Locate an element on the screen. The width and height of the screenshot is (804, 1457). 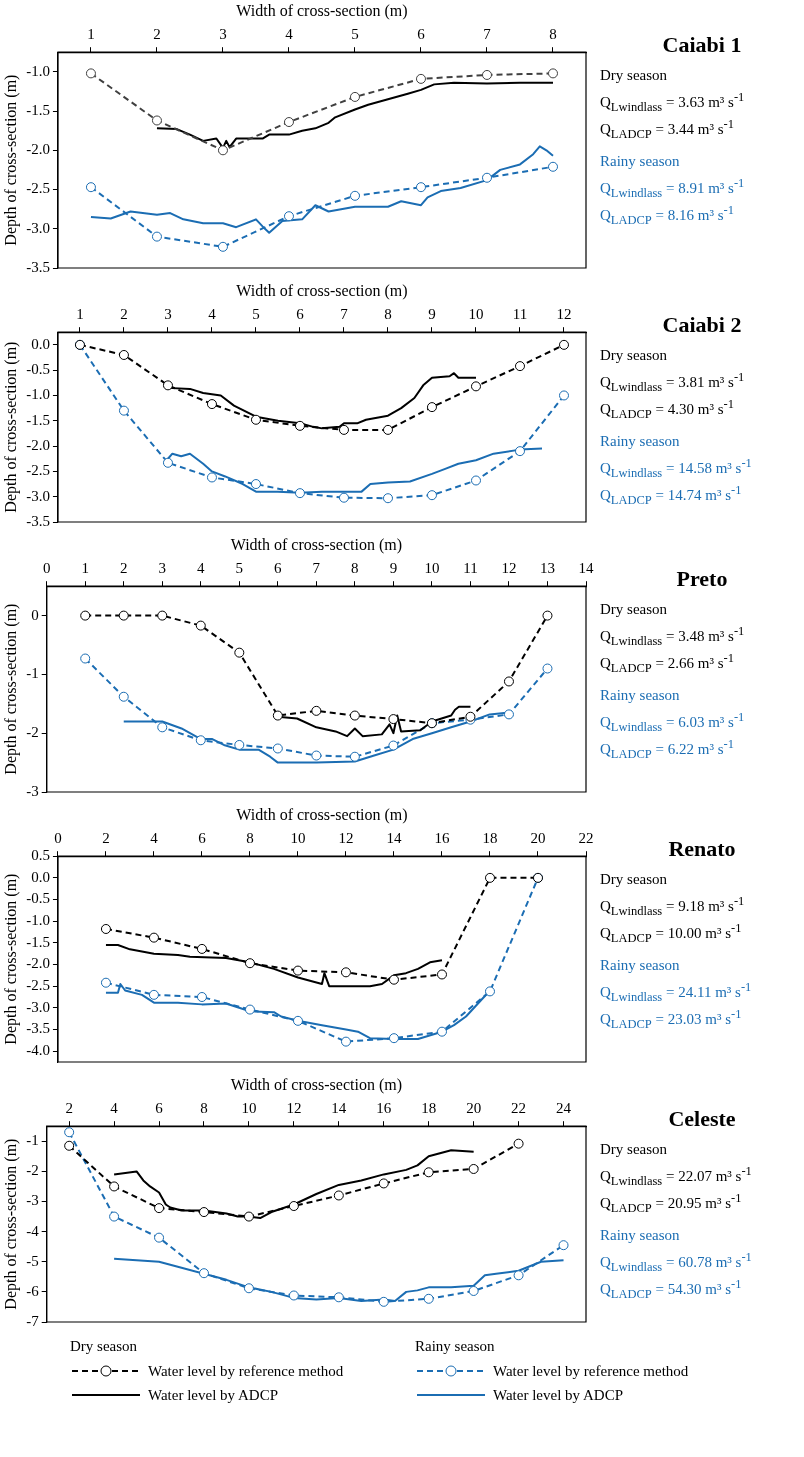
text: Caiabi 1 is located at coordinates (702, 45).